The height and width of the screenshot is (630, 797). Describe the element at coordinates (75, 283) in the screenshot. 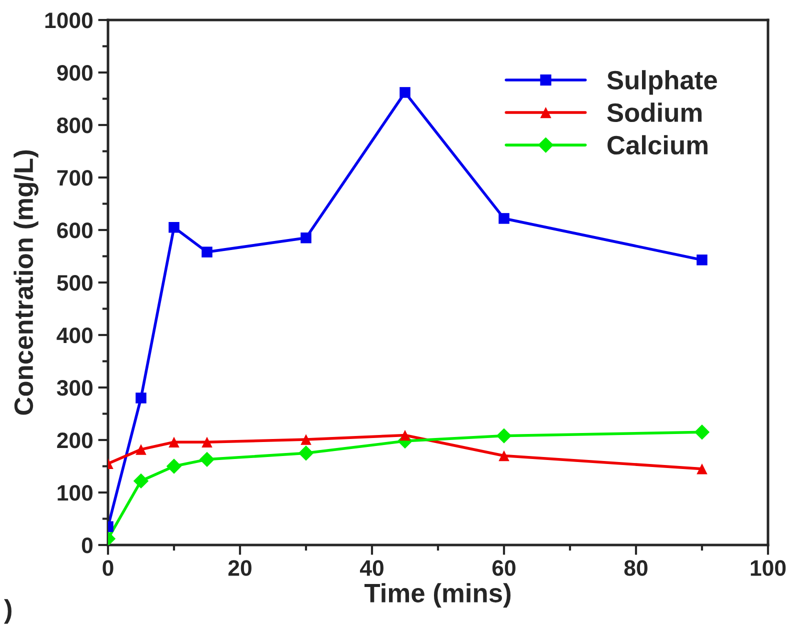

I see `y-tick-label: 500` at that location.